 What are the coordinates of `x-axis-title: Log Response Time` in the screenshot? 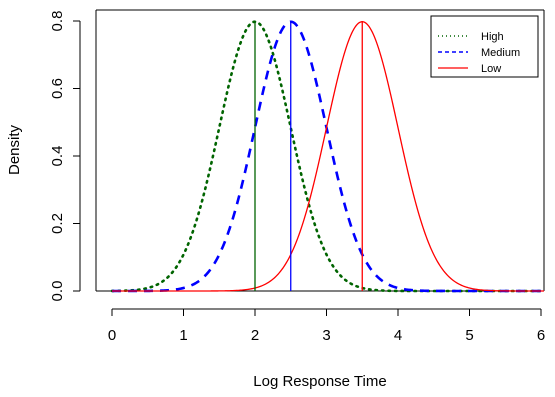 It's located at (319, 381).